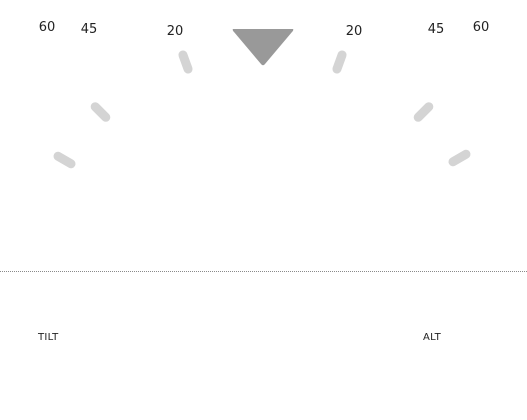  Describe the element at coordinates (436, 29) in the screenshot. I see `scale-label-right-45: 45` at that location.